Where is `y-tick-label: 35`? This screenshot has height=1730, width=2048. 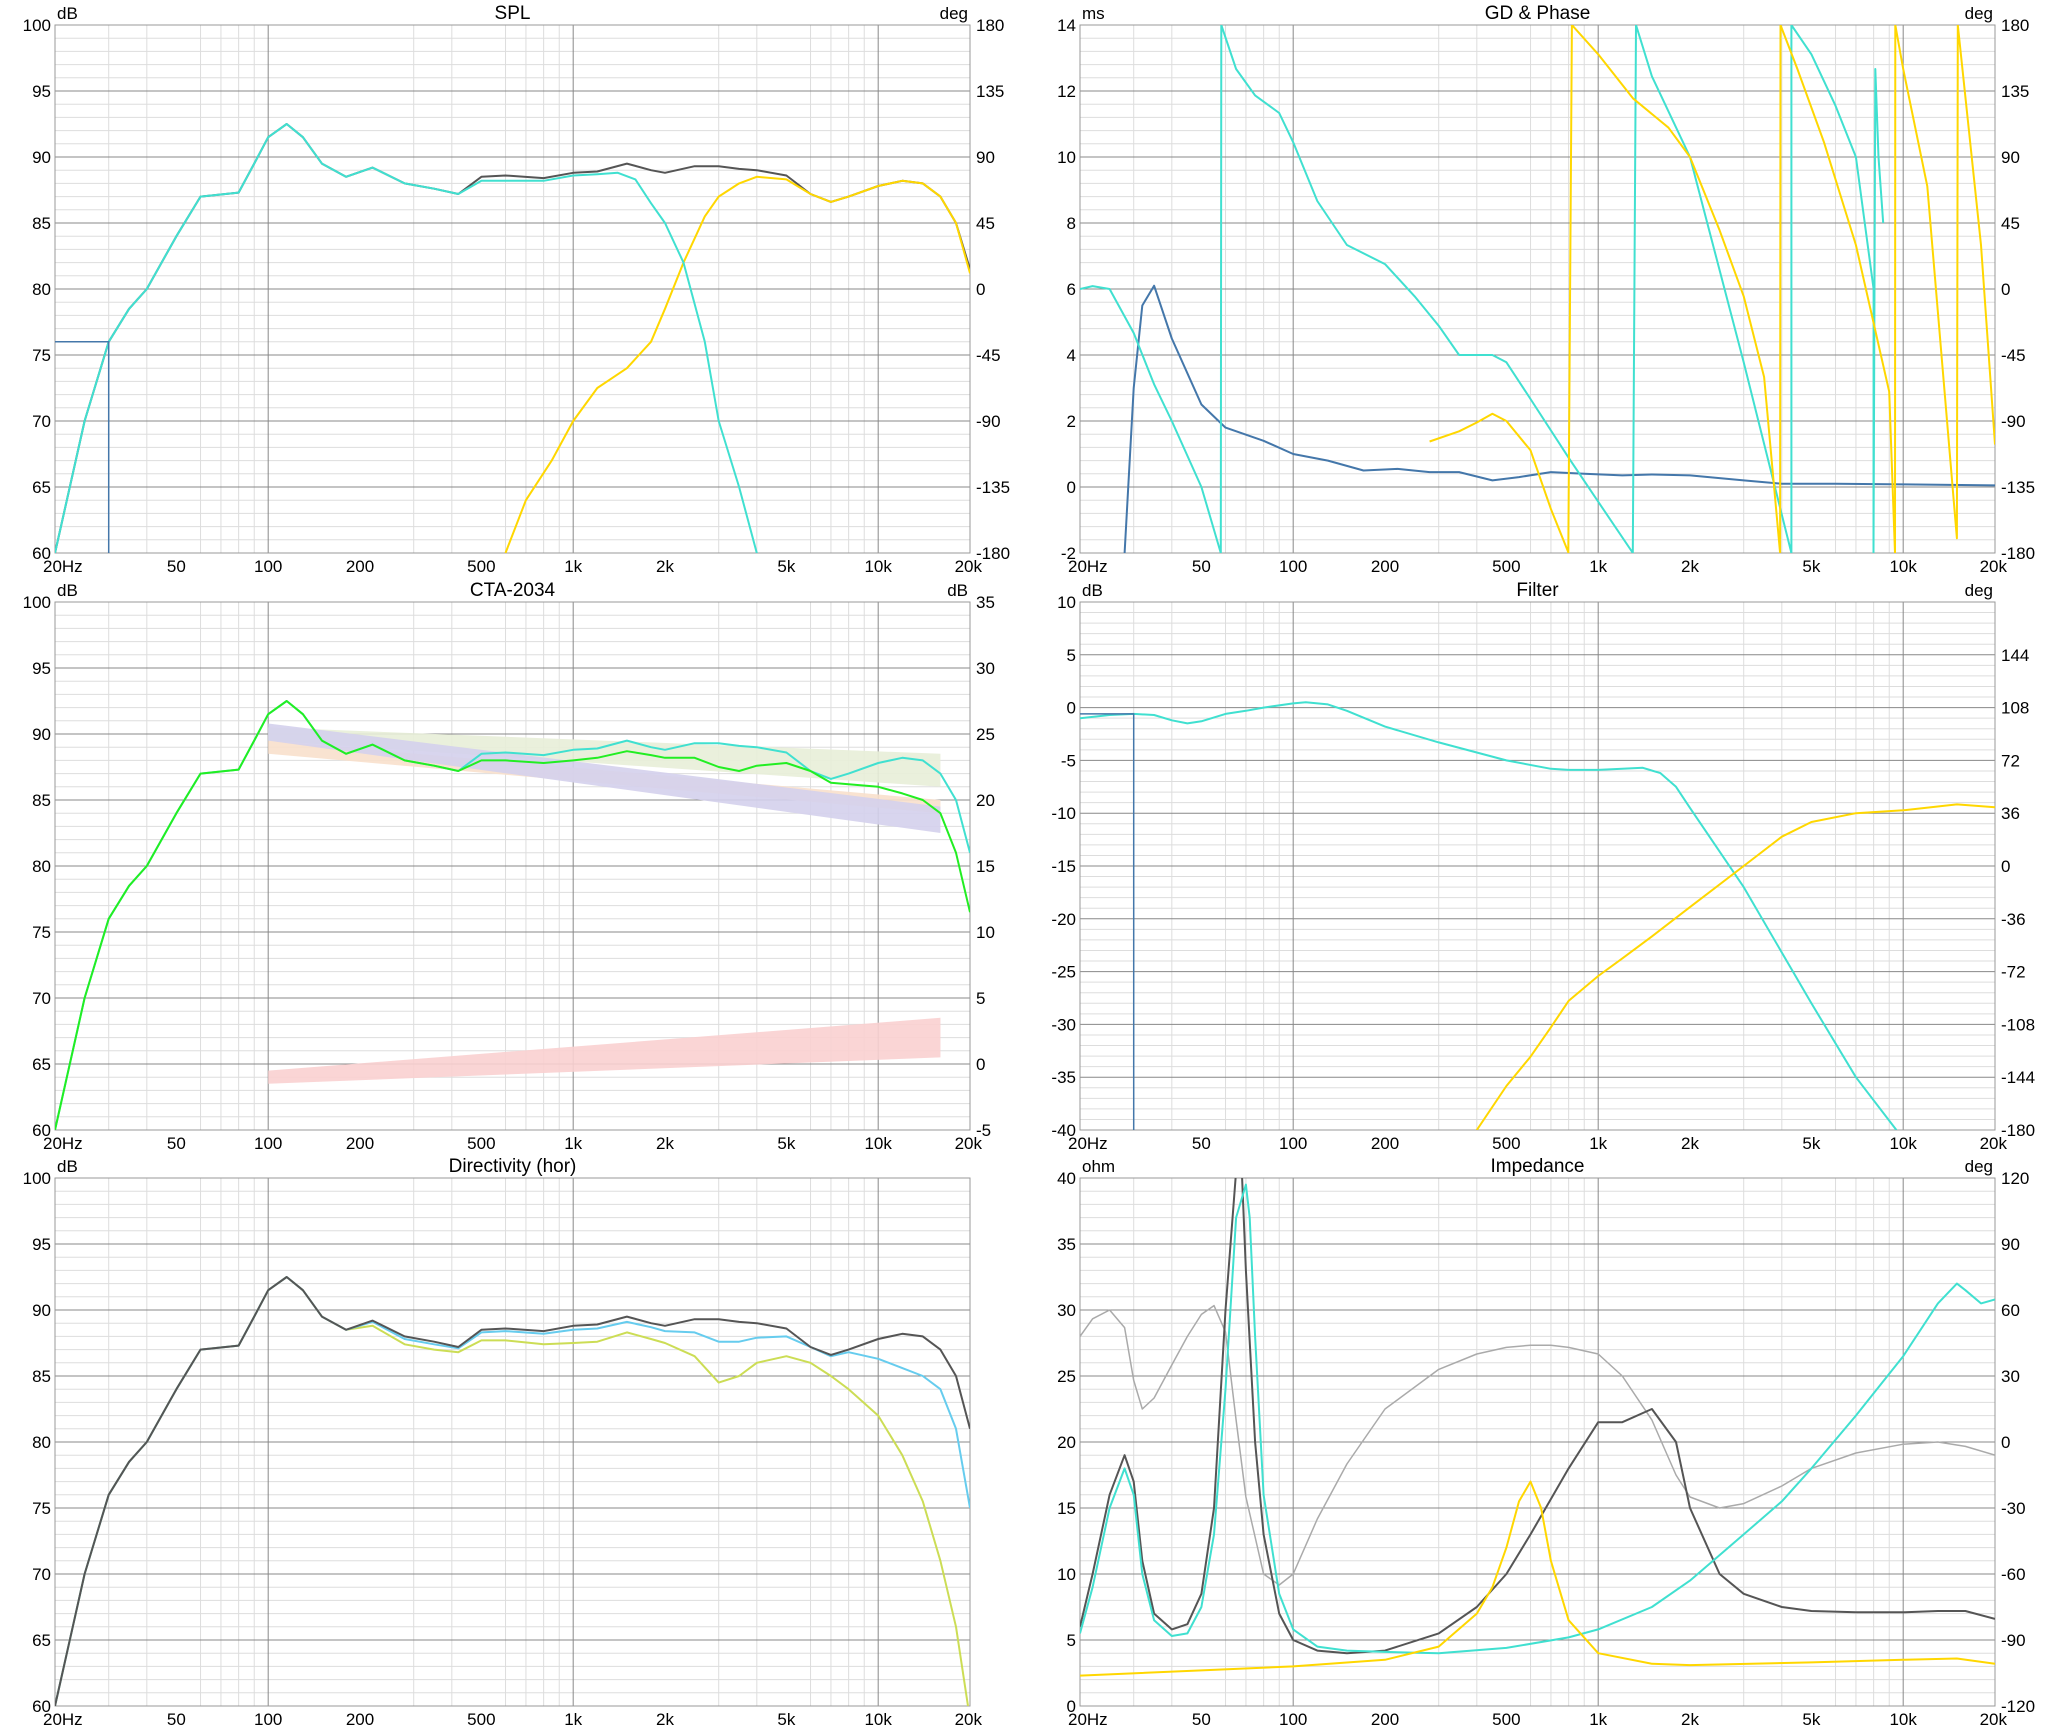
y-tick-label: 35 is located at coordinates (1066, 1244).